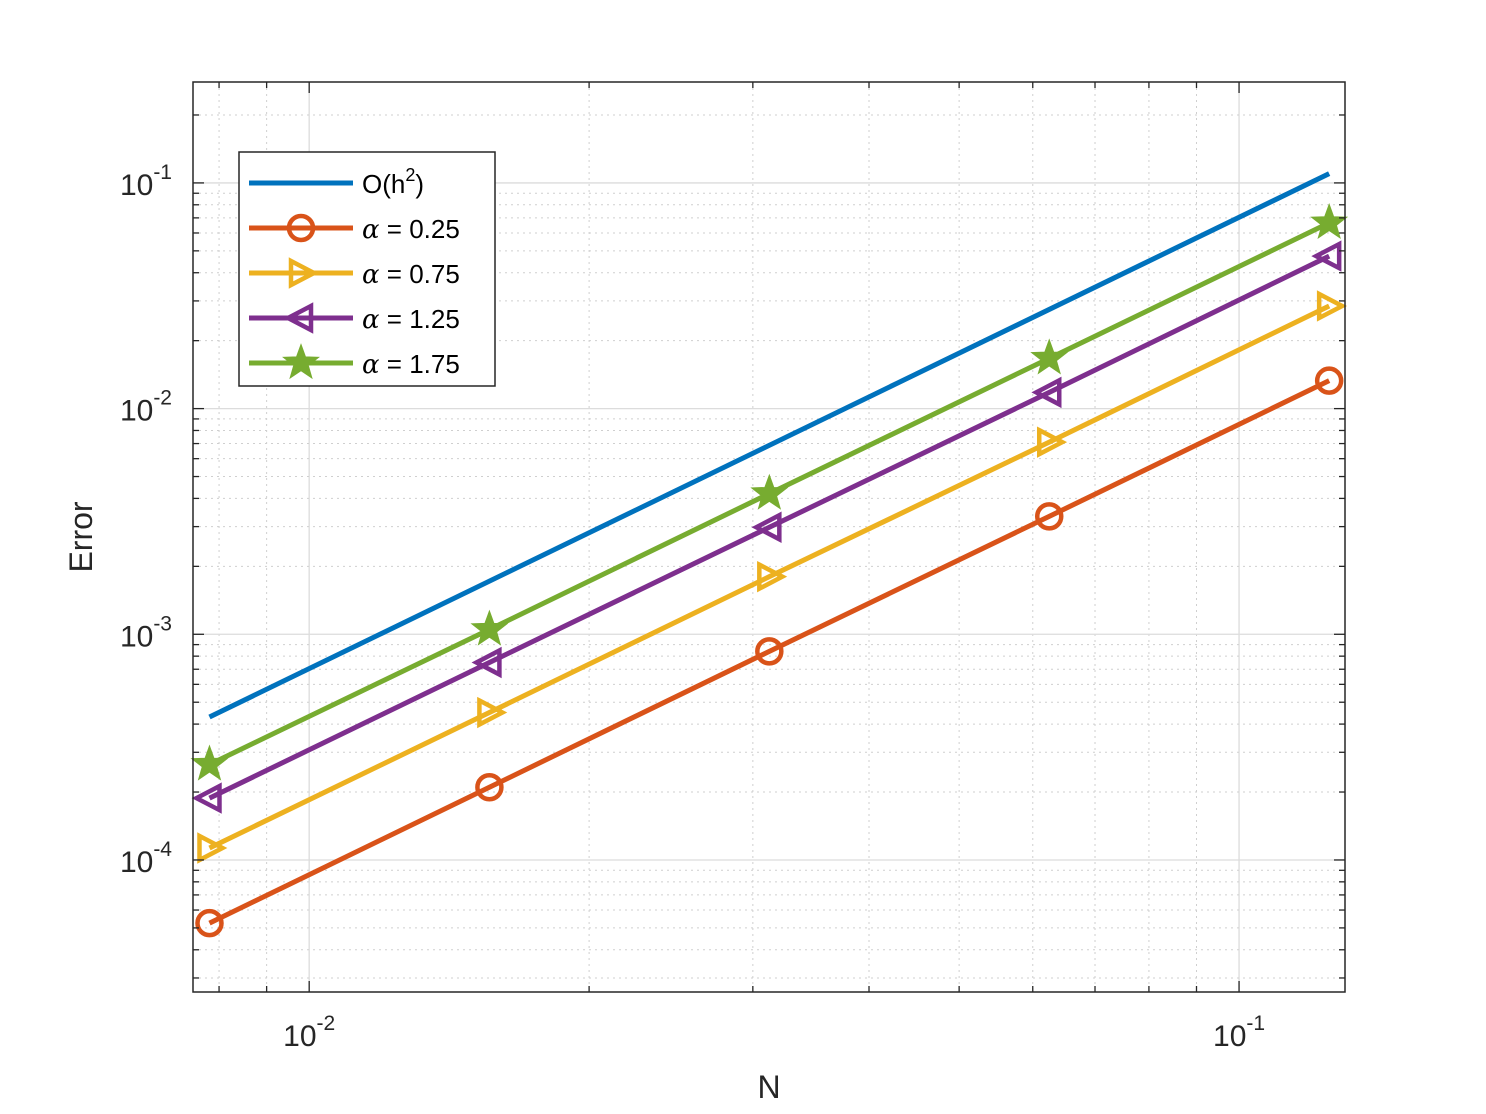 The width and height of the screenshot is (1486, 1114). I want to click on legend-entry: α = 0.25, so click(354, 229).